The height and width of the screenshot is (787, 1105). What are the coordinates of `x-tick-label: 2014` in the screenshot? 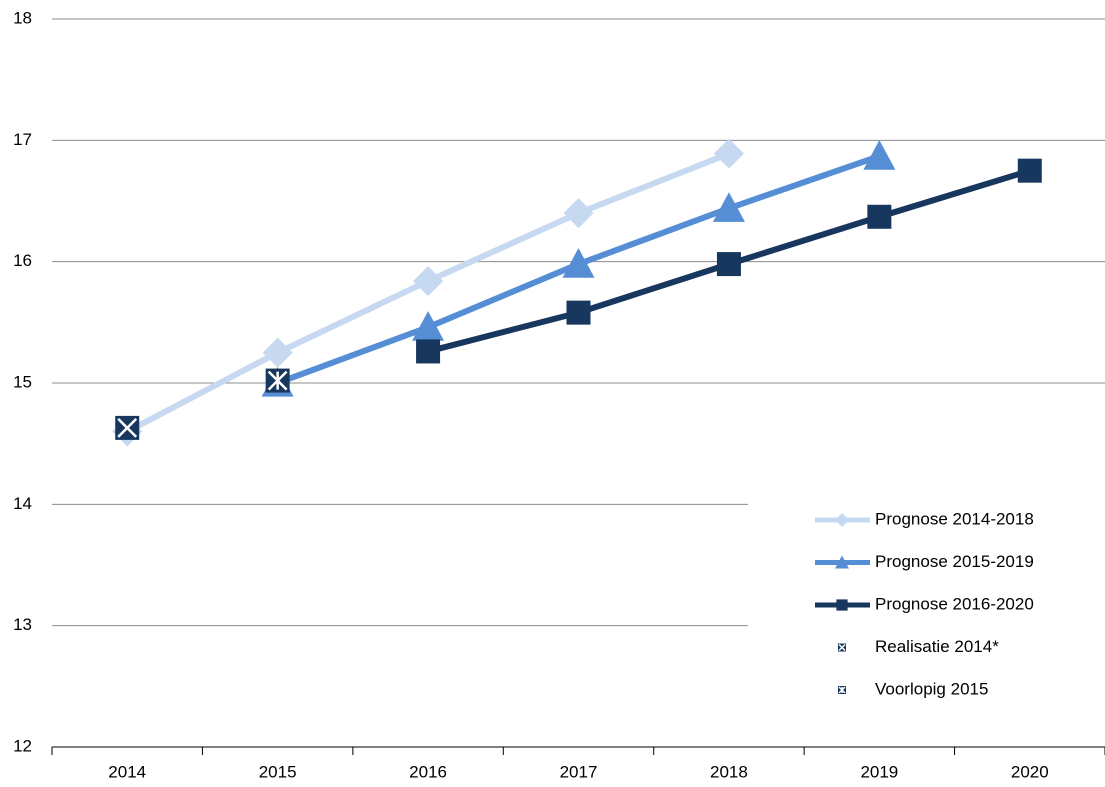 It's located at (127, 771).